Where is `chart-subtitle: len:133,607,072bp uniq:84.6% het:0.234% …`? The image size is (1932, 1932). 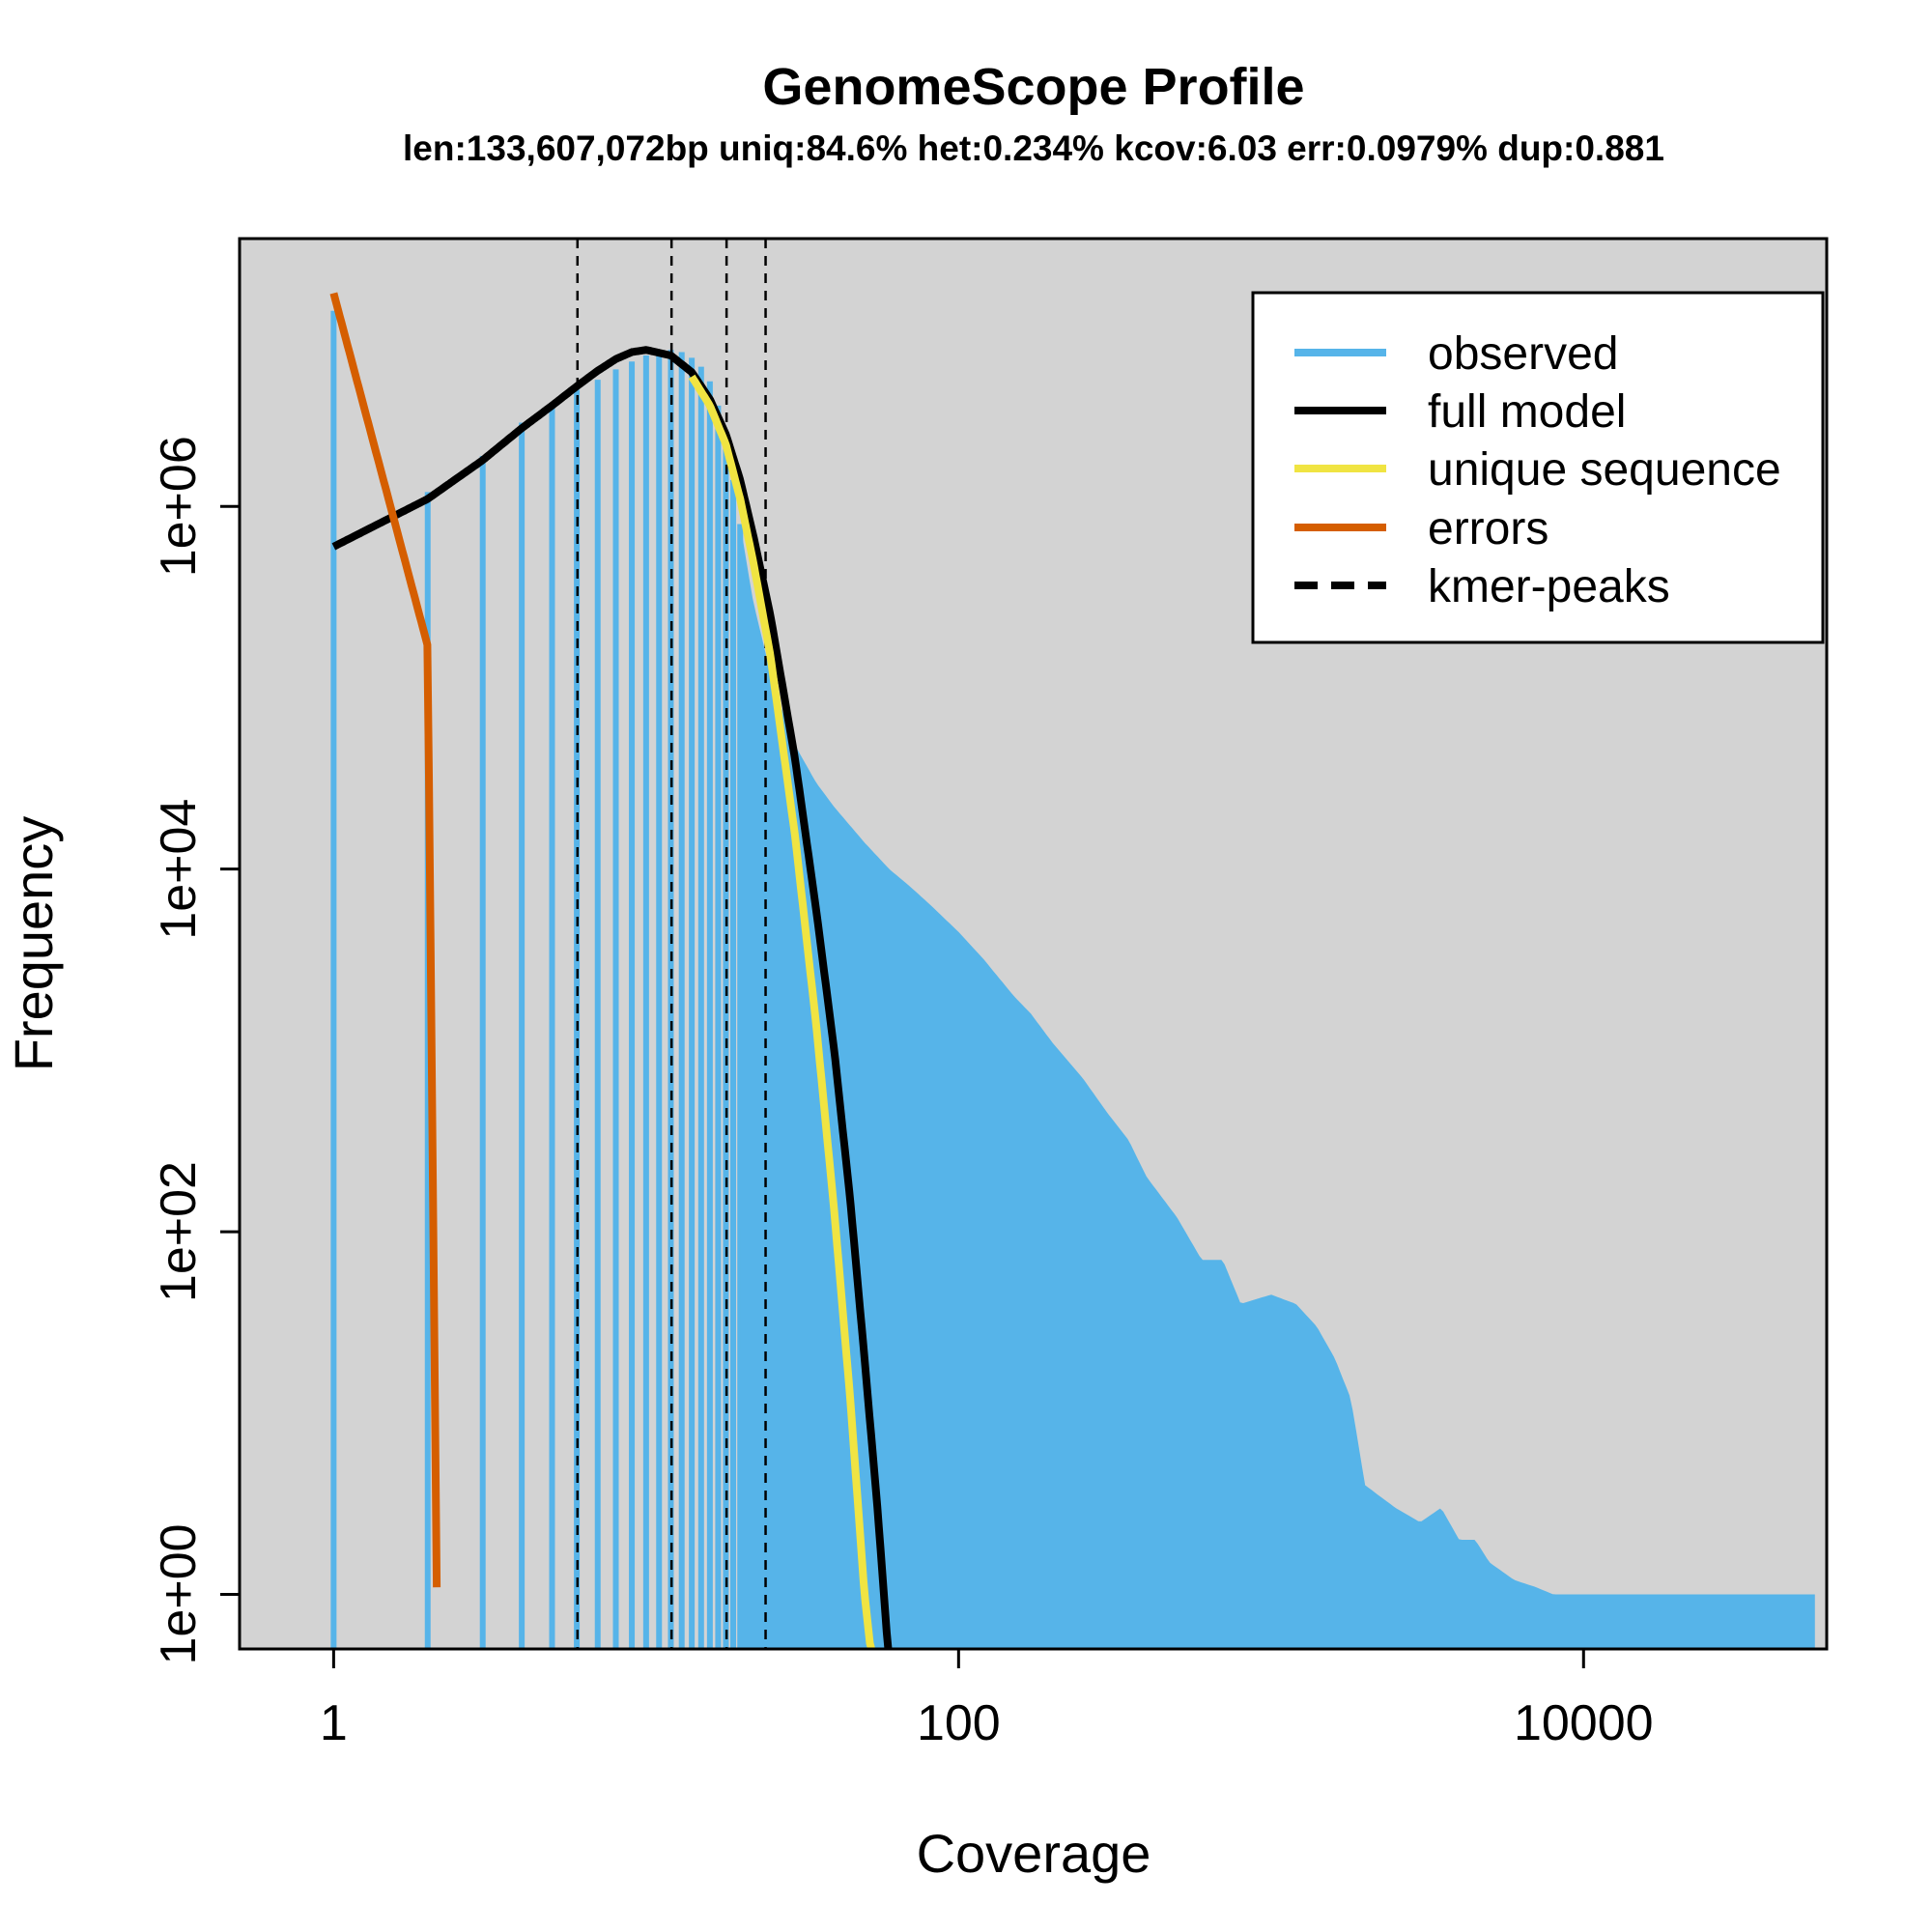
chart-subtitle: len:133,607,072bp uniq:84.6% het:0.234% … is located at coordinates (1033, 148).